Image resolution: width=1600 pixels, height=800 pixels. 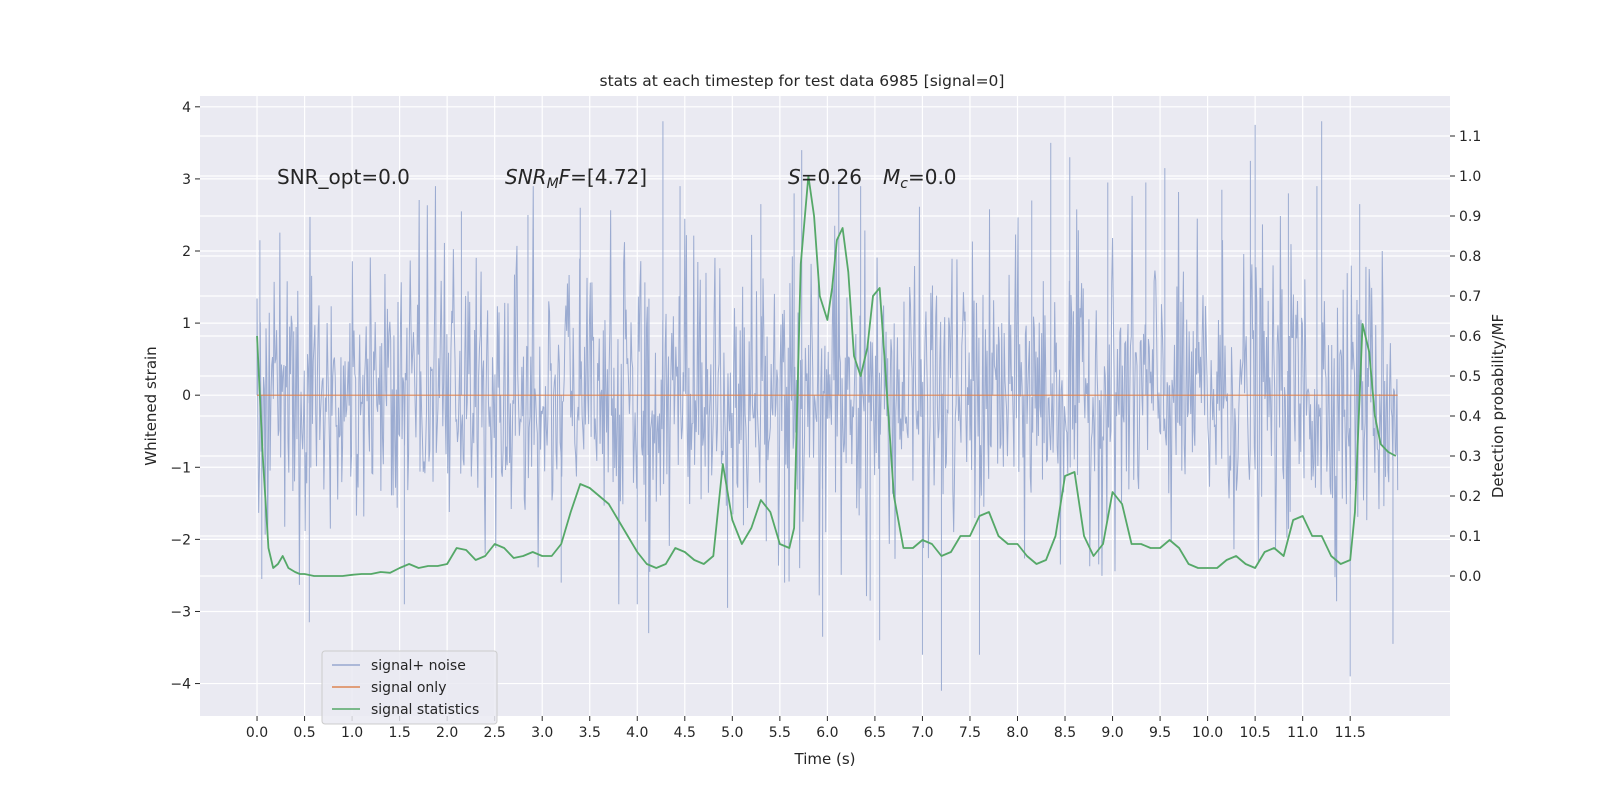 What do you see at coordinates (1207, 733) in the screenshot?
I see `x-tick-label: 10.0` at bounding box center [1207, 733].